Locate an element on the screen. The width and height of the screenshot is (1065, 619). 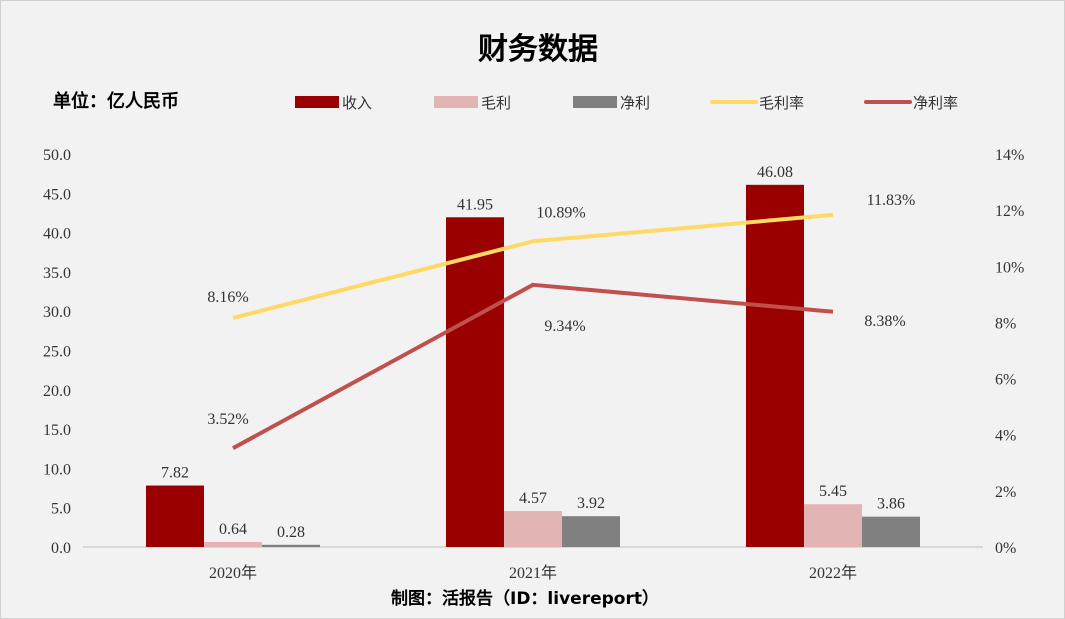
bar-data-label: 3.86 is located at coordinates (891, 504).